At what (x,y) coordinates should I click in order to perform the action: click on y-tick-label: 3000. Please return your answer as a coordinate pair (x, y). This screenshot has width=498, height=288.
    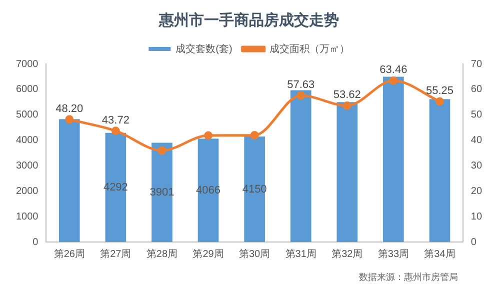
    Looking at the image, I should click on (27, 166).